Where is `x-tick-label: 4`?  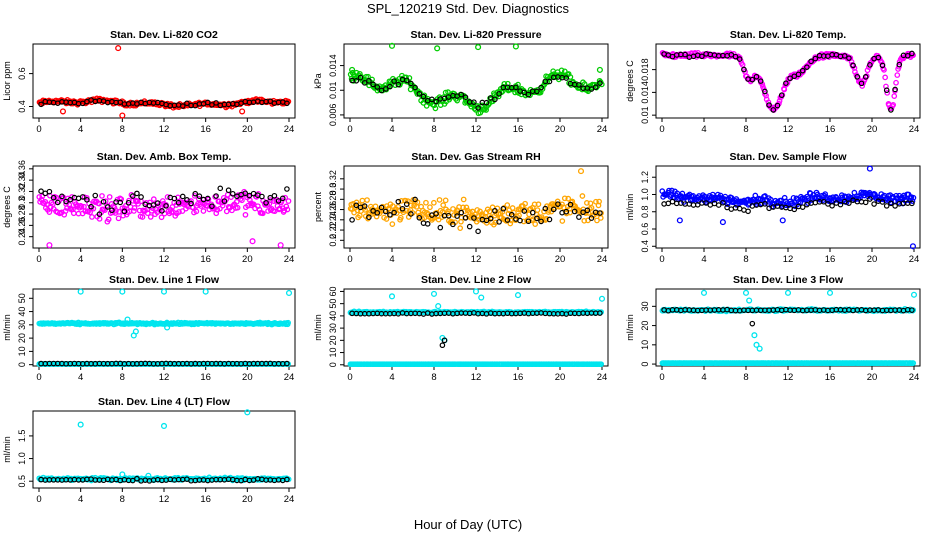 x-tick-label: 4 is located at coordinates (703, 259).